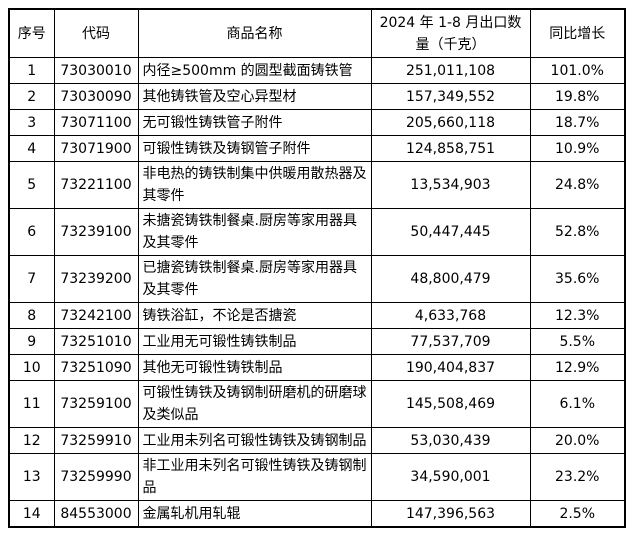  Describe the element at coordinates (577, 122) in the screenshot. I see `cell-yoy-growth: 18.7%` at that location.